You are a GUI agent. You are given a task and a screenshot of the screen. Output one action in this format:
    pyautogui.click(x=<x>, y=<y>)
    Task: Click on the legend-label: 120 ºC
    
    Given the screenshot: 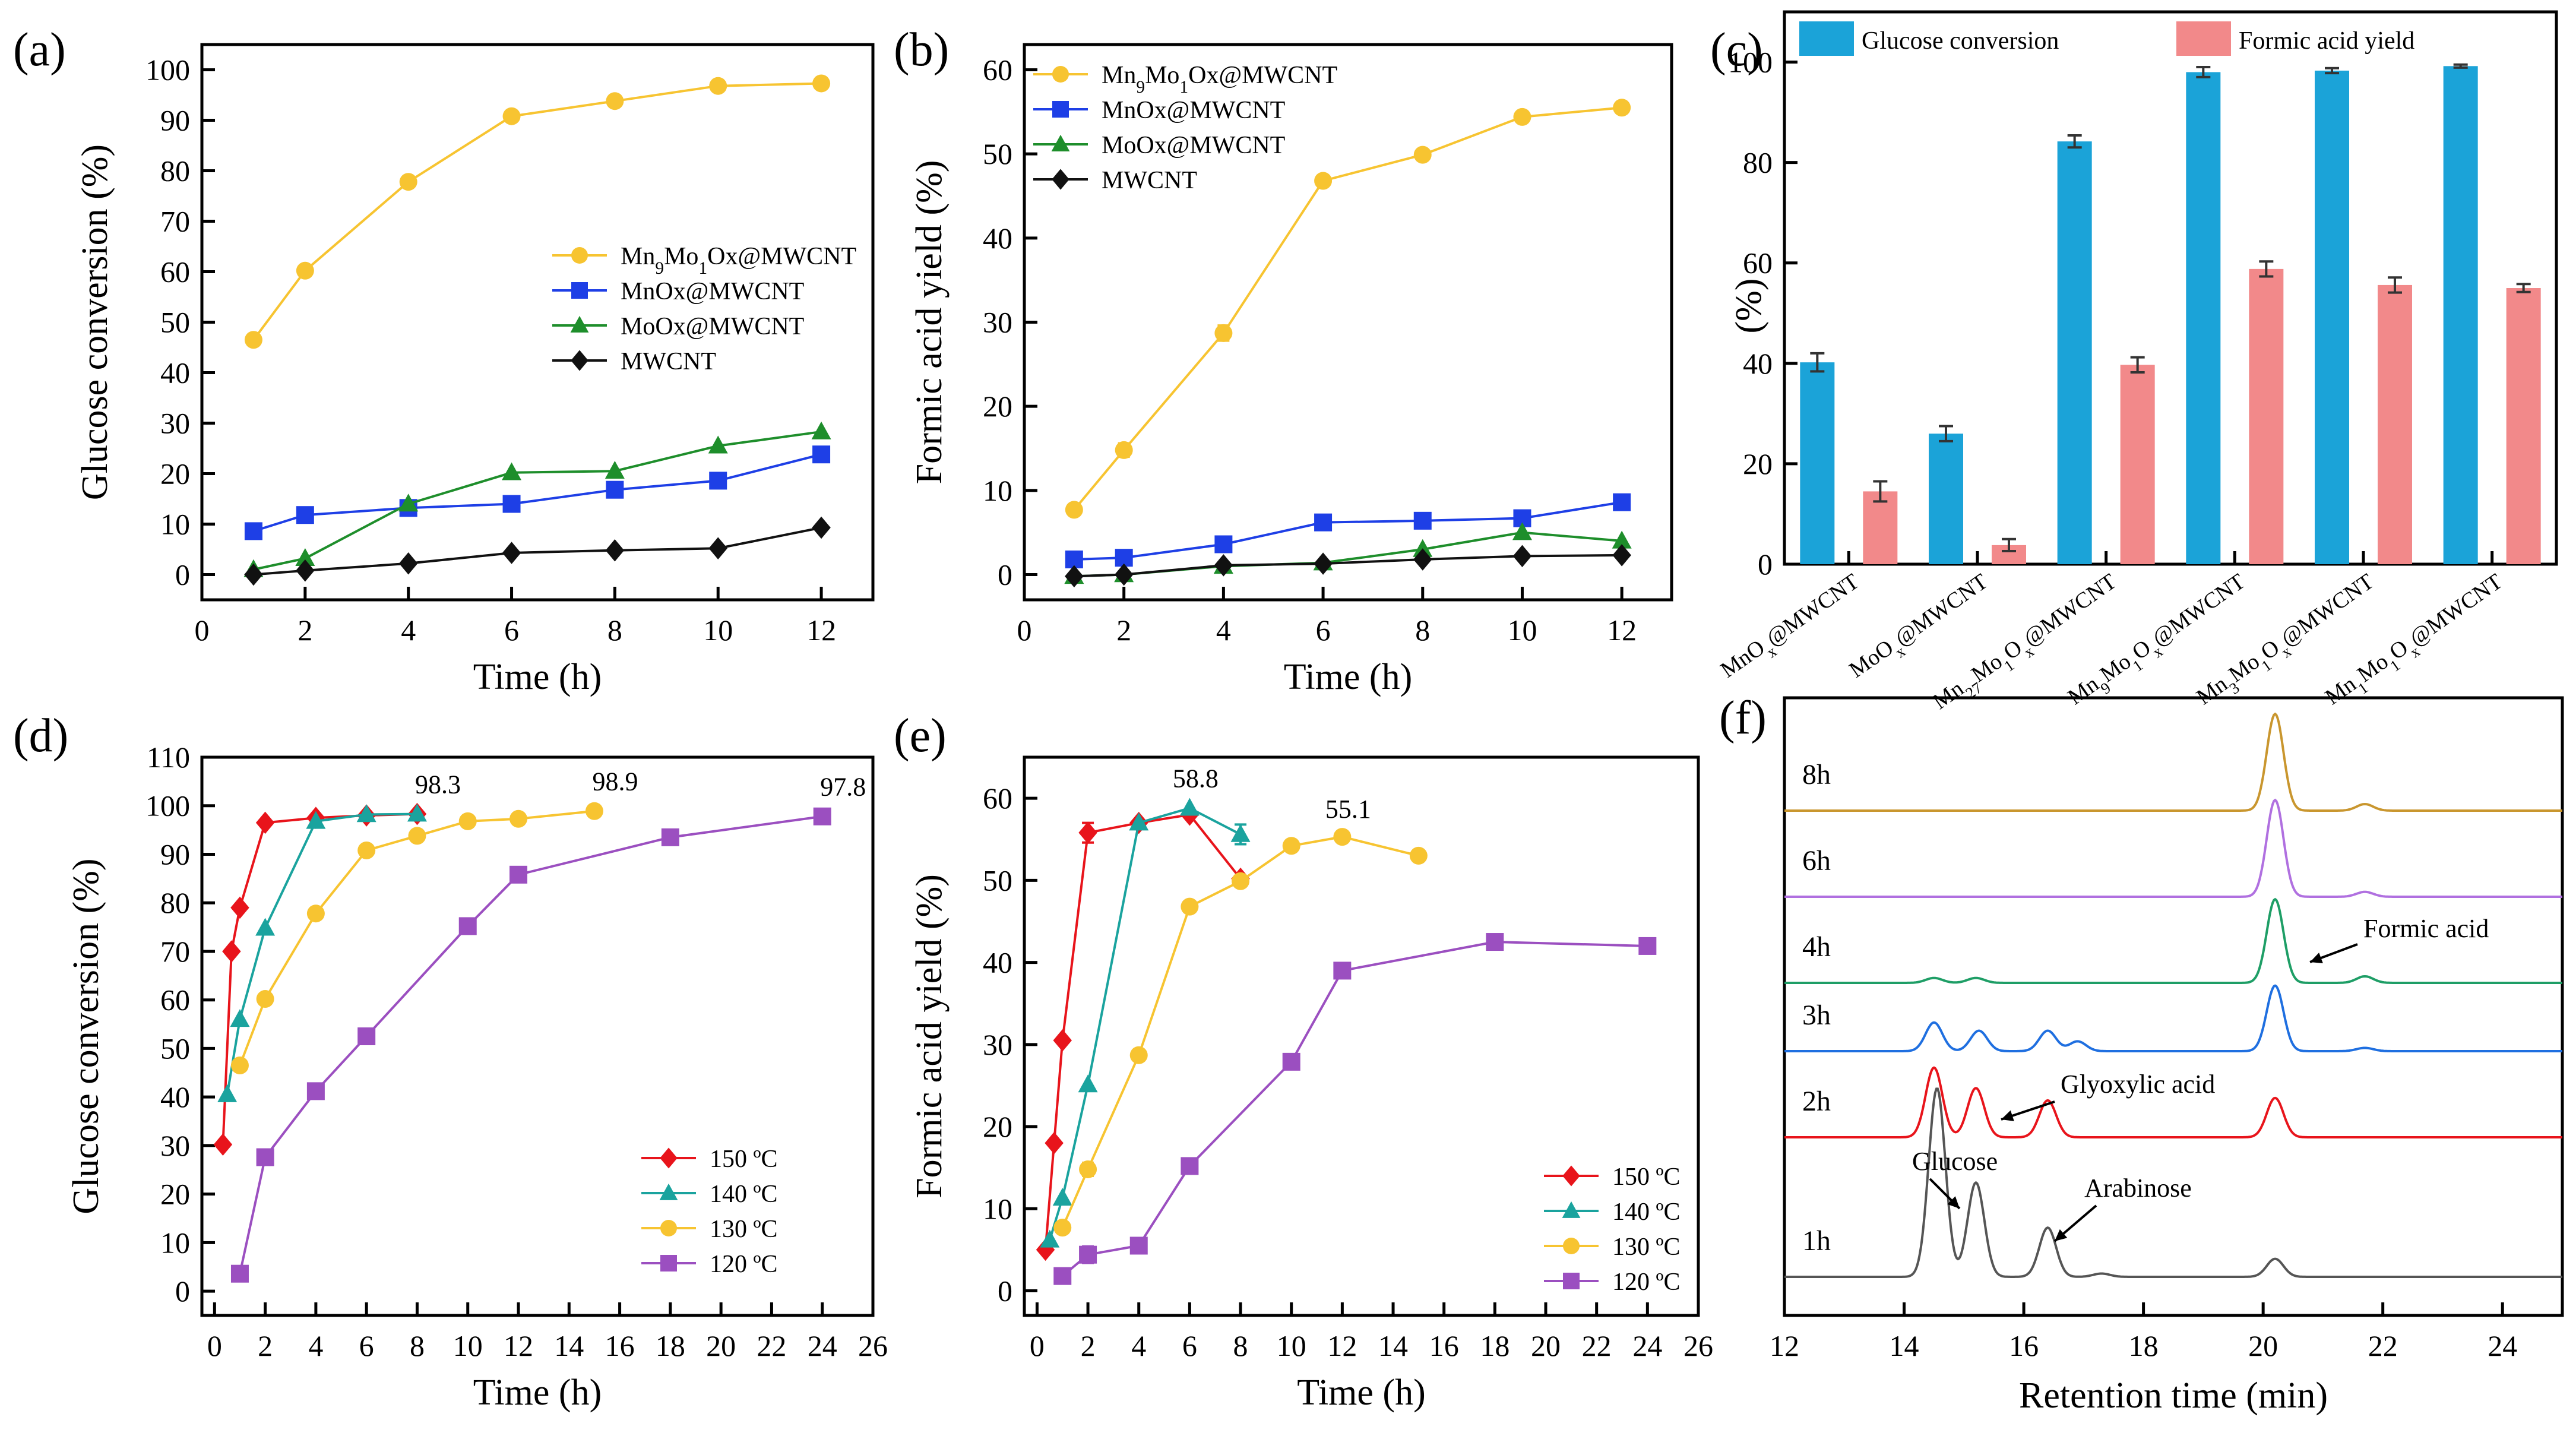 What is the action you would take?
    pyautogui.click(x=744, y=1265)
    